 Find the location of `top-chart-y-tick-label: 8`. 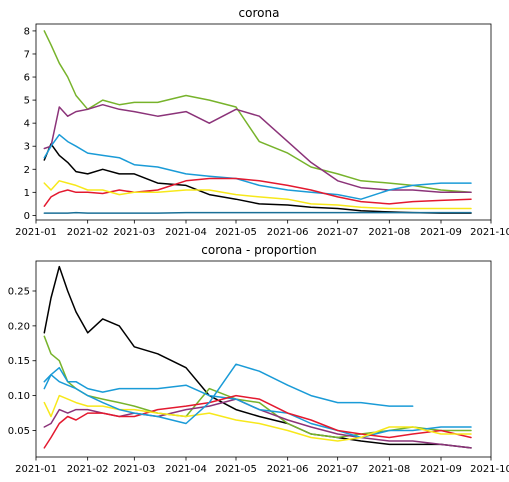

top-chart-y-tick-label: 8 is located at coordinates (27, 31).